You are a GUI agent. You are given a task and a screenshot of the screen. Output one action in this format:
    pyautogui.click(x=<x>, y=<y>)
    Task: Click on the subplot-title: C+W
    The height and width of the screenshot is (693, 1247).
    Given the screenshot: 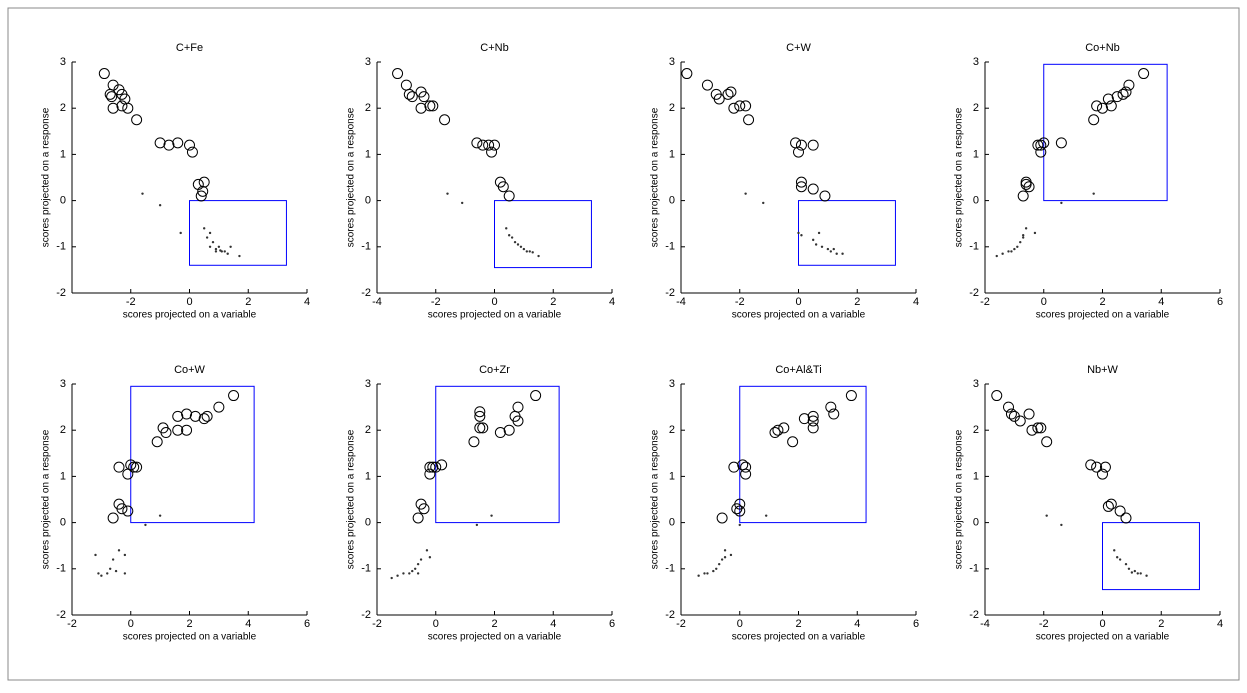 What is the action you would take?
    pyautogui.click(x=798, y=48)
    